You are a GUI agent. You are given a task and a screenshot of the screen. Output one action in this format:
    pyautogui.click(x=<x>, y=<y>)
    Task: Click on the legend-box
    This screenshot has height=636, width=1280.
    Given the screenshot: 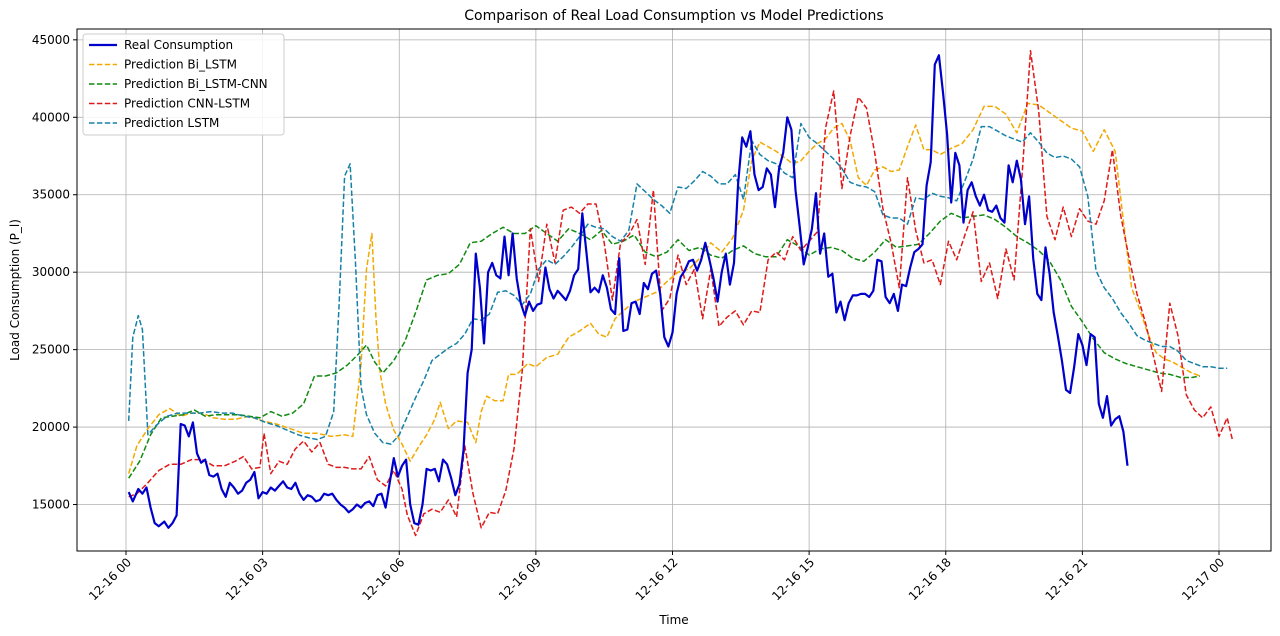 What is the action you would take?
    pyautogui.click(x=183, y=84)
    